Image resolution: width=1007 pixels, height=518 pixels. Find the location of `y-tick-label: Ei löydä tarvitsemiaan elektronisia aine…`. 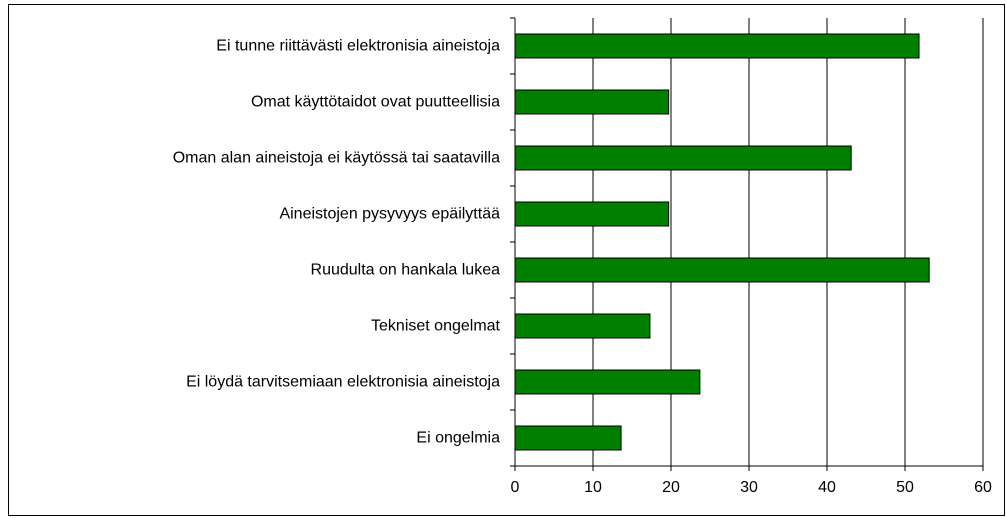

y-tick-label: Ei löydä tarvitsemiaan elektronisia aine… is located at coordinates (343, 382).